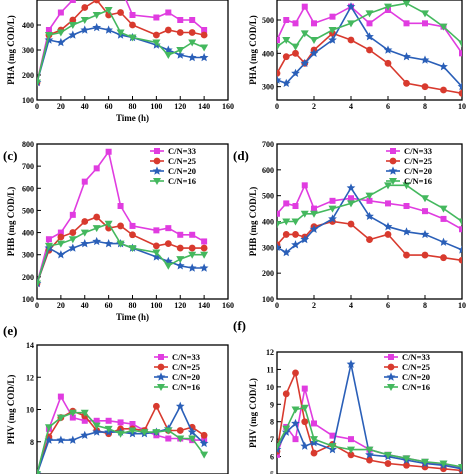 The width and height of the screenshot is (474, 474). What do you see at coordinates (133, 106) in the screenshot?
I see `x-tick-label: 80` at bounding box center [133, 106].